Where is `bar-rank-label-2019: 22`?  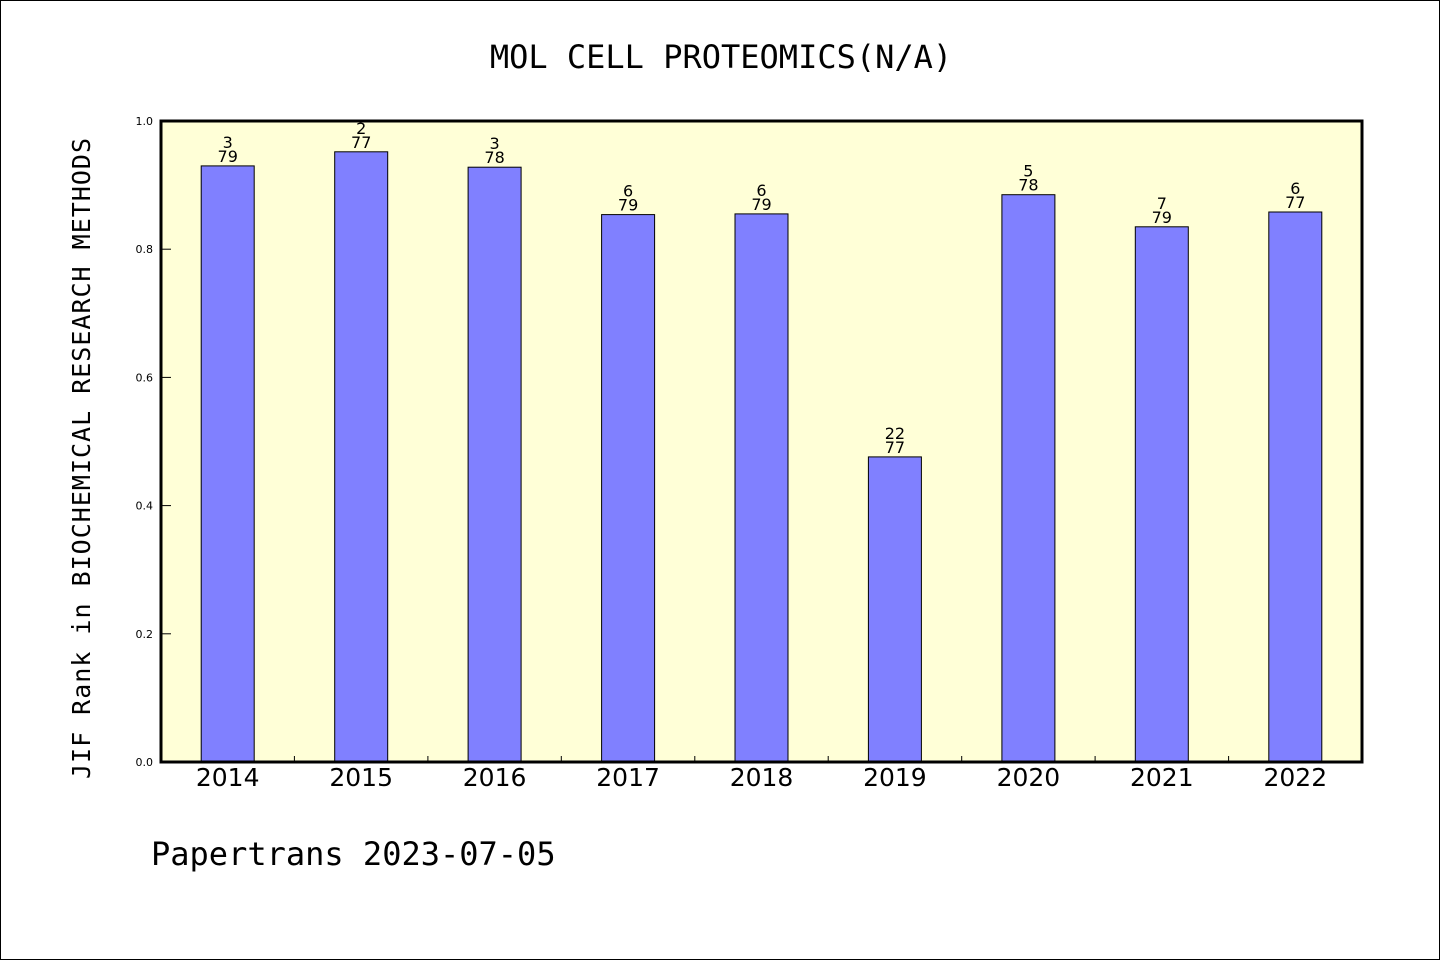
bar-rank-label-2019: 22 is located at coordinates (895, 433).